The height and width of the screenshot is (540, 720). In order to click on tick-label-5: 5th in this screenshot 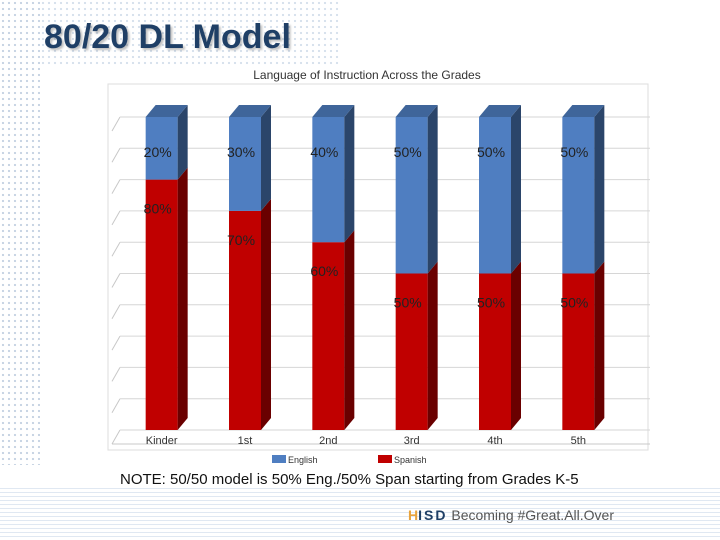, I will do `click(578, 441)`.